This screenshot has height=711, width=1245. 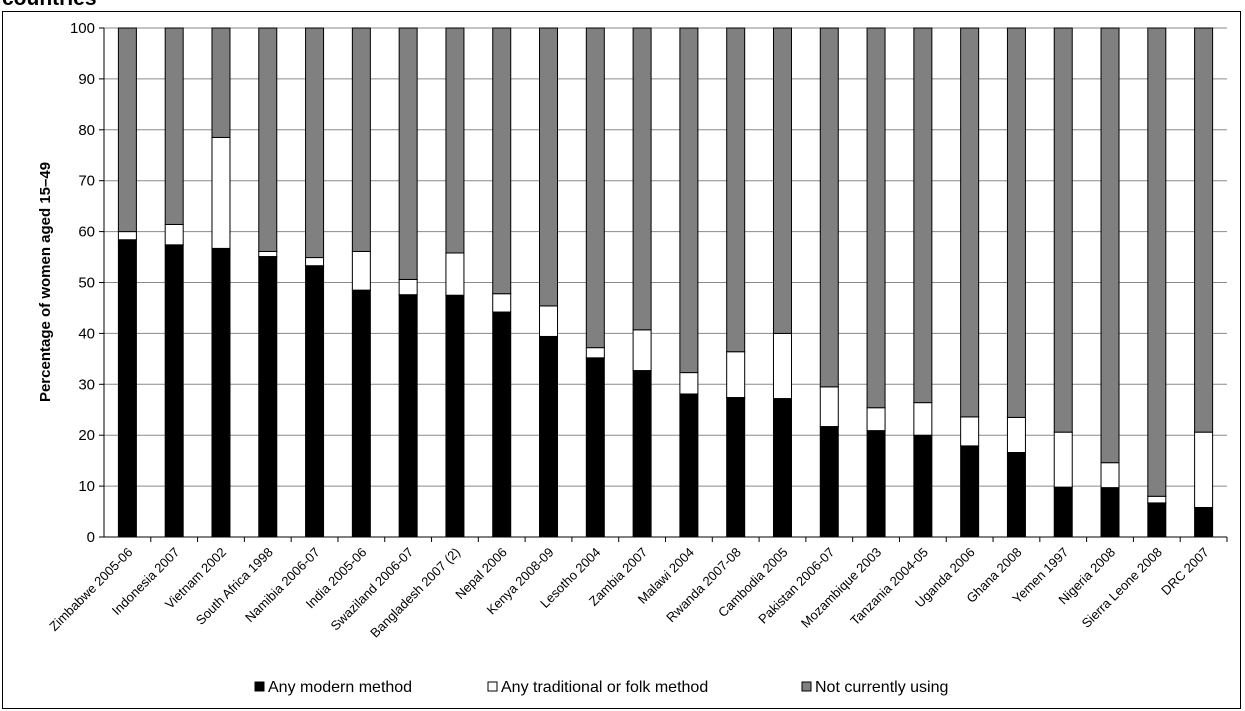 What do you see at coordinates (91, 537) in the screenshot?
I see `y-tick-label: 0` at bounding box center [91, 537].